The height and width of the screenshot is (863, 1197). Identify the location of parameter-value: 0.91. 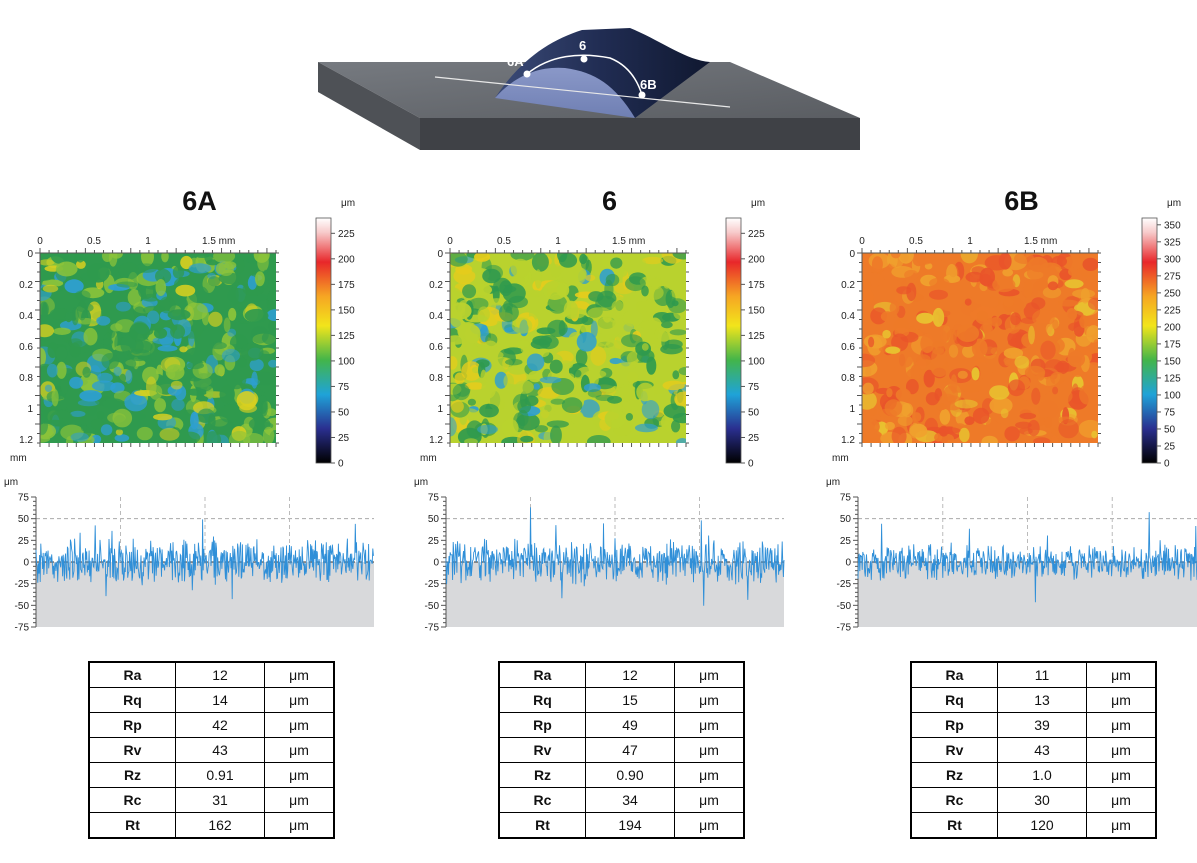
(220, 775).